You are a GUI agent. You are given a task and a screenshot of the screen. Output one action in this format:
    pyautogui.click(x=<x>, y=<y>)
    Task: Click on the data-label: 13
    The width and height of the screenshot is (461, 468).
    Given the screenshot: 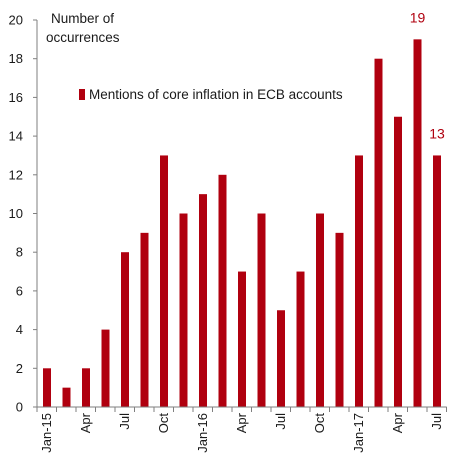 What is the action you would take?
    pyautogui.click(x=437, y=133)
    